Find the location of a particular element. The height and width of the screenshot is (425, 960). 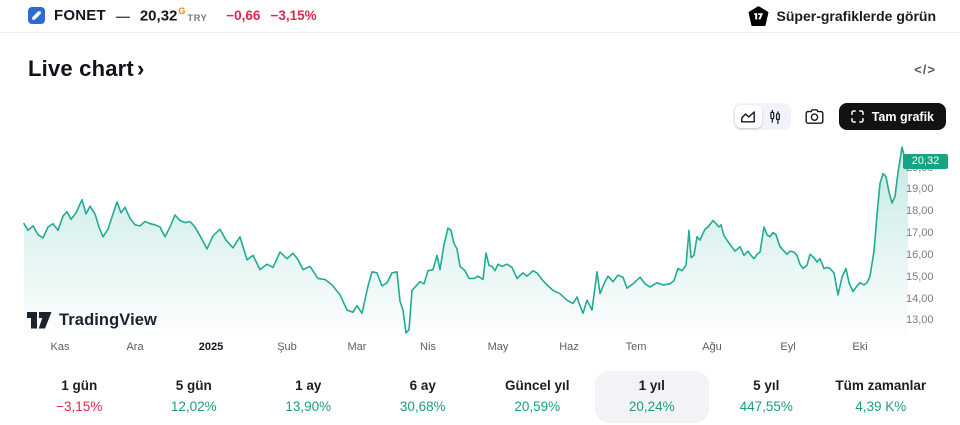

x-axis-label: Şub is located at coordinates (287, 347).